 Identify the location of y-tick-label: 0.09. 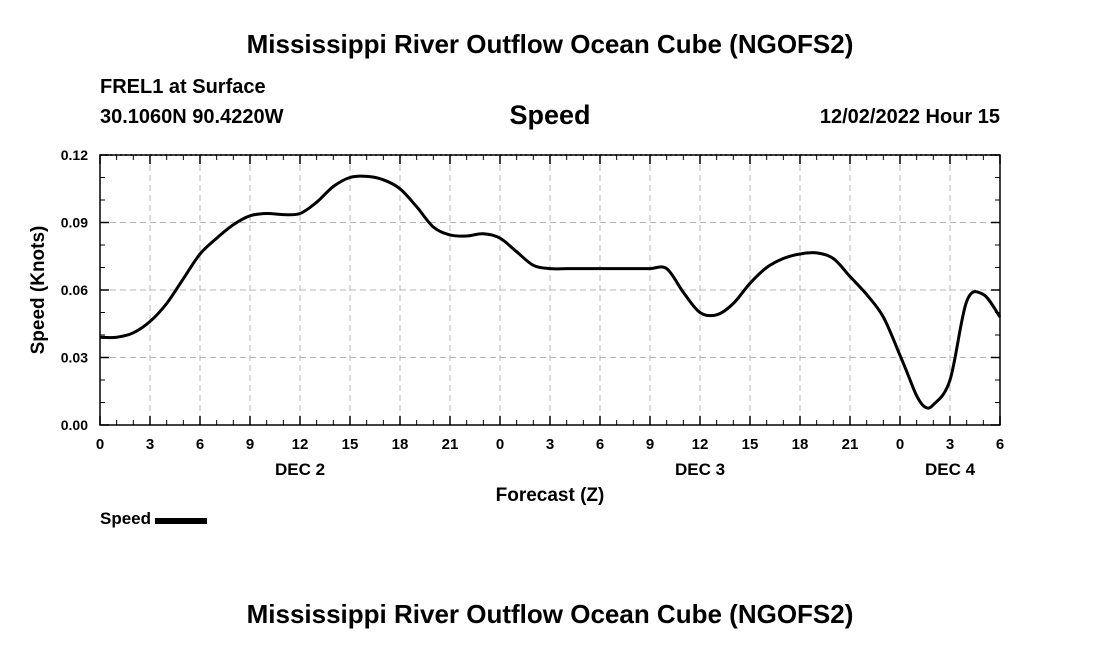
(74, 223).